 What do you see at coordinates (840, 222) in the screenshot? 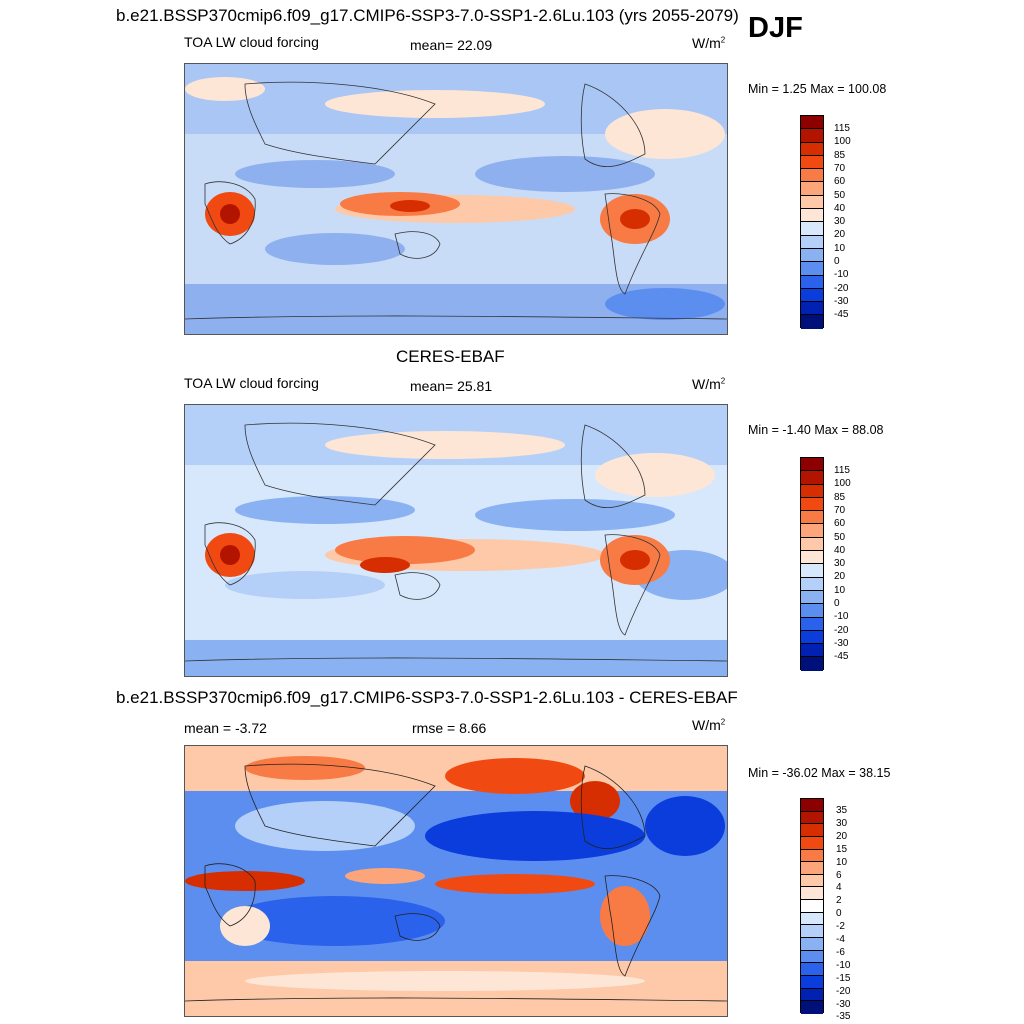
I see `panel1-colorbar-tick: 30` at bounding box center [840, 222].